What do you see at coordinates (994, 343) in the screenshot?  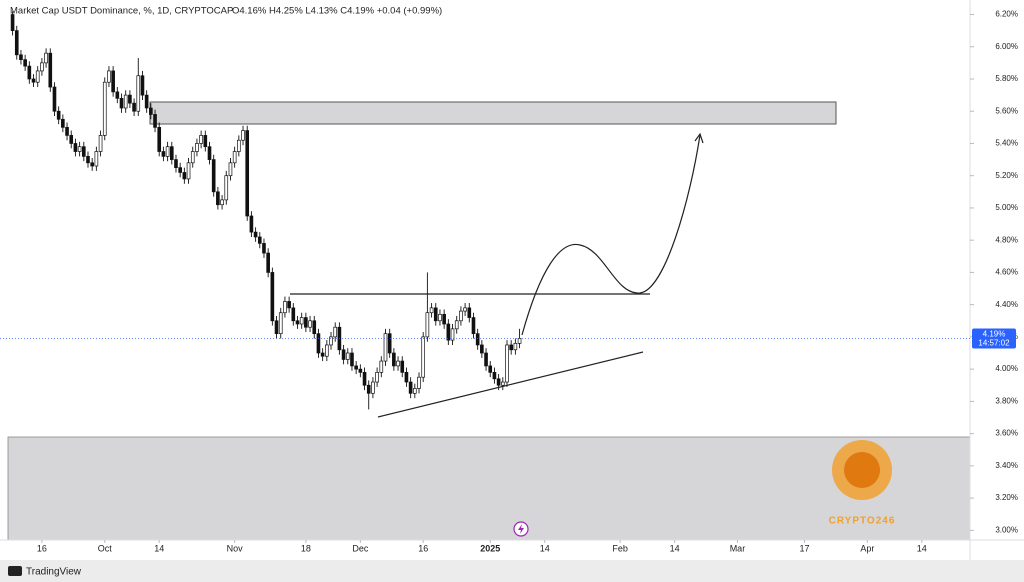 I see `countdown-label: 14:57:02` at bounding box center [994, 343].